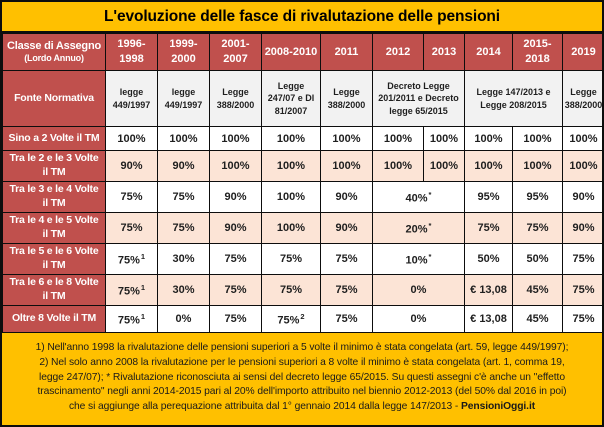 The image size is (604, 427). I want to click on row-label: Tra le 6 e le 8 Volte il TM, so click(54, 290).